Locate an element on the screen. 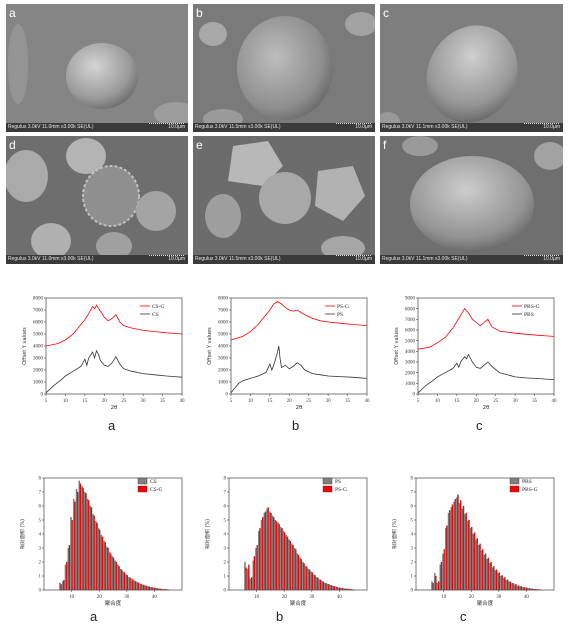  sem-letter: d is located at coordinates (12, 145).